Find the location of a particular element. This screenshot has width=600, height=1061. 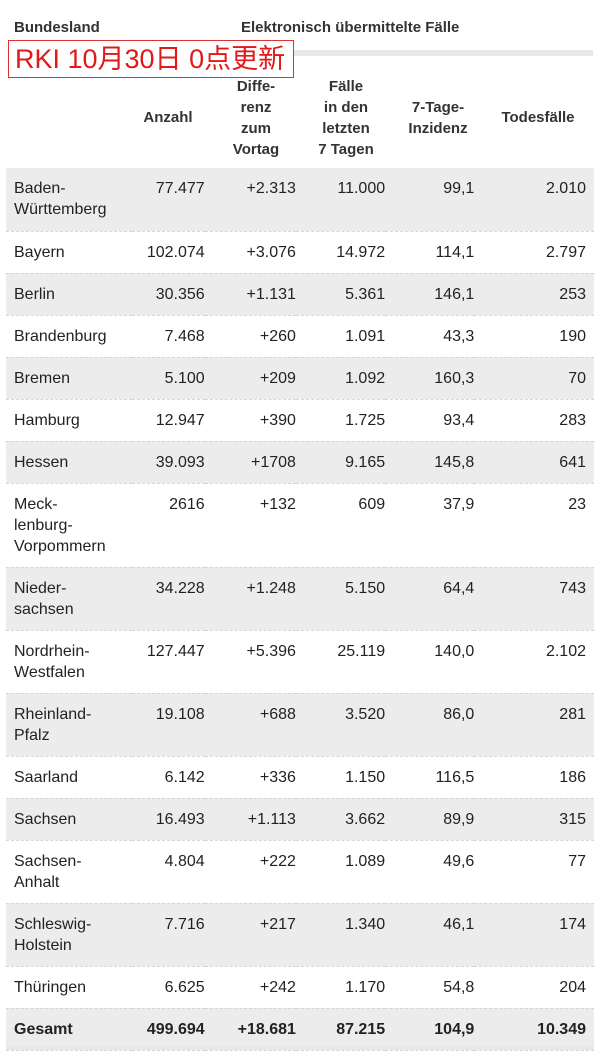

cases-group-title: Elektronisch übermittelte Fälle is located at coordinates (350, 27).